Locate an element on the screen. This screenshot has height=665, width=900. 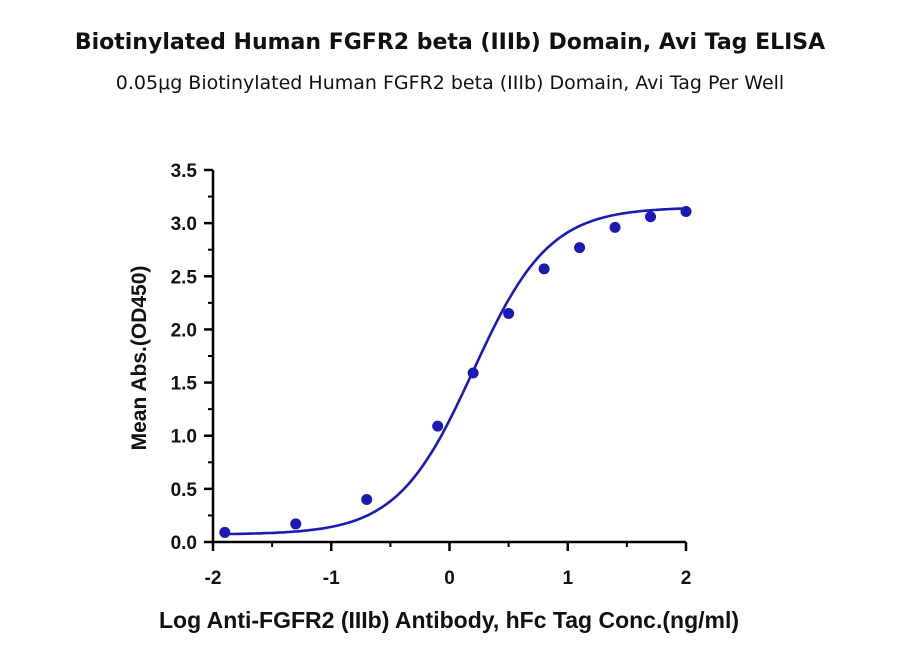
y-tick-label: 0.5 is located at coordinates (184, 490).